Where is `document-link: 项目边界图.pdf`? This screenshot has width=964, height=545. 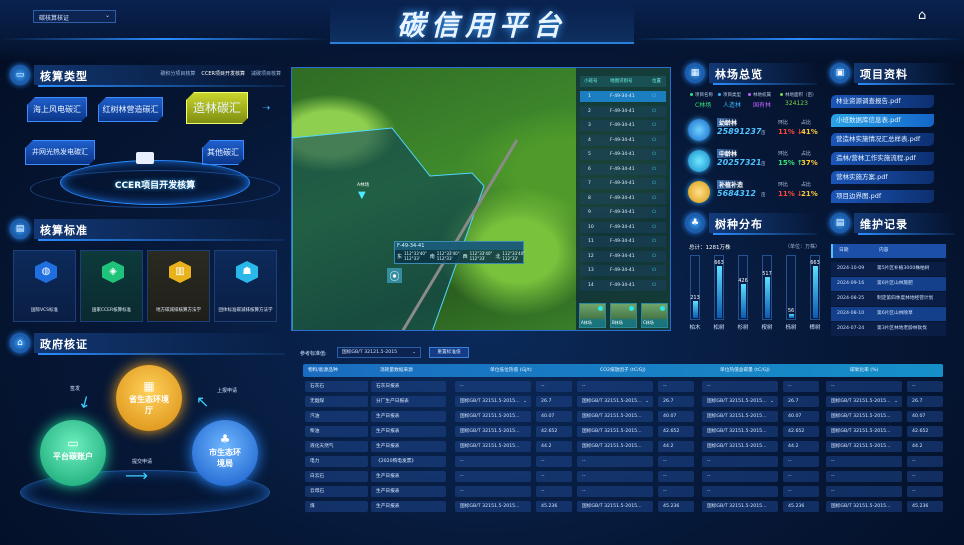 document-link: 项目边界图.pdf is located at coordinates (882, 196).